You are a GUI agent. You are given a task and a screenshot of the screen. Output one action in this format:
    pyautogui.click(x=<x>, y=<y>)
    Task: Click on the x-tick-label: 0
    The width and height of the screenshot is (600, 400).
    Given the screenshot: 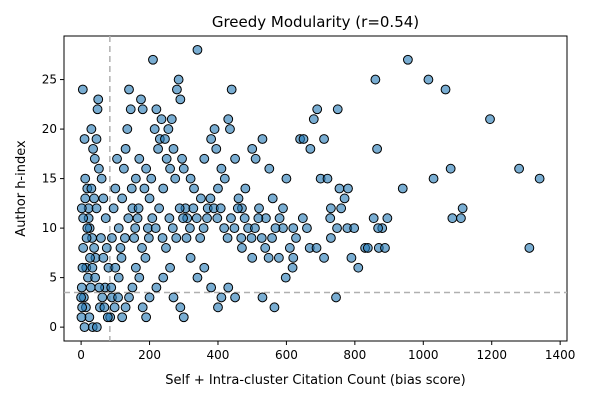 What is the action you would take?
    pyautogui.click(x=81, y=355)
    